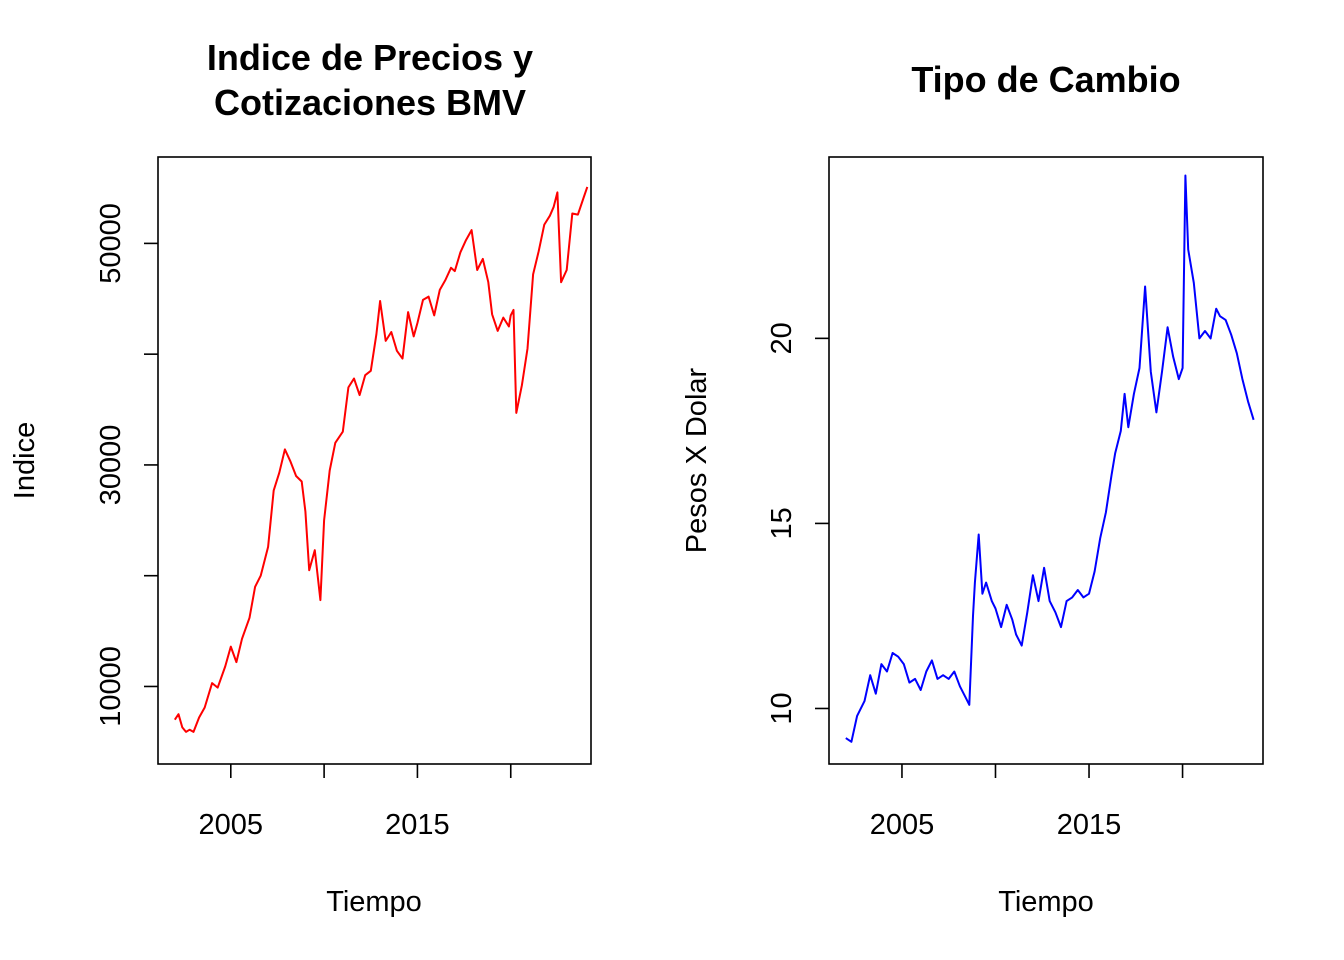 The width and height of the screenshot is (1344, 960). I want to click on chart-title-line: Indice de Precios y, so click(370, 57).